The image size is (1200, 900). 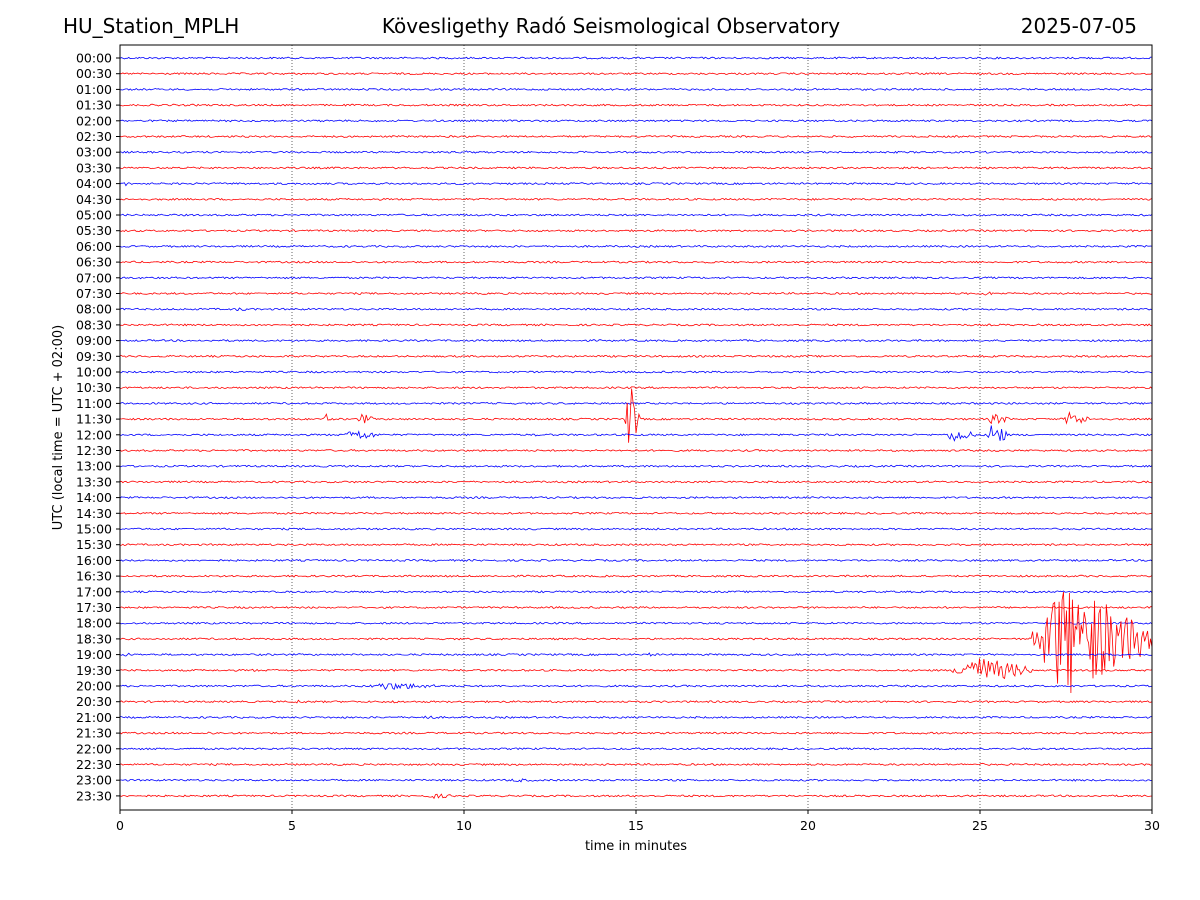 What do you see at coordinates (94, 607) in the screenshot?
I see `y-tick-label: 17:30` at bounding box center [94, 607].